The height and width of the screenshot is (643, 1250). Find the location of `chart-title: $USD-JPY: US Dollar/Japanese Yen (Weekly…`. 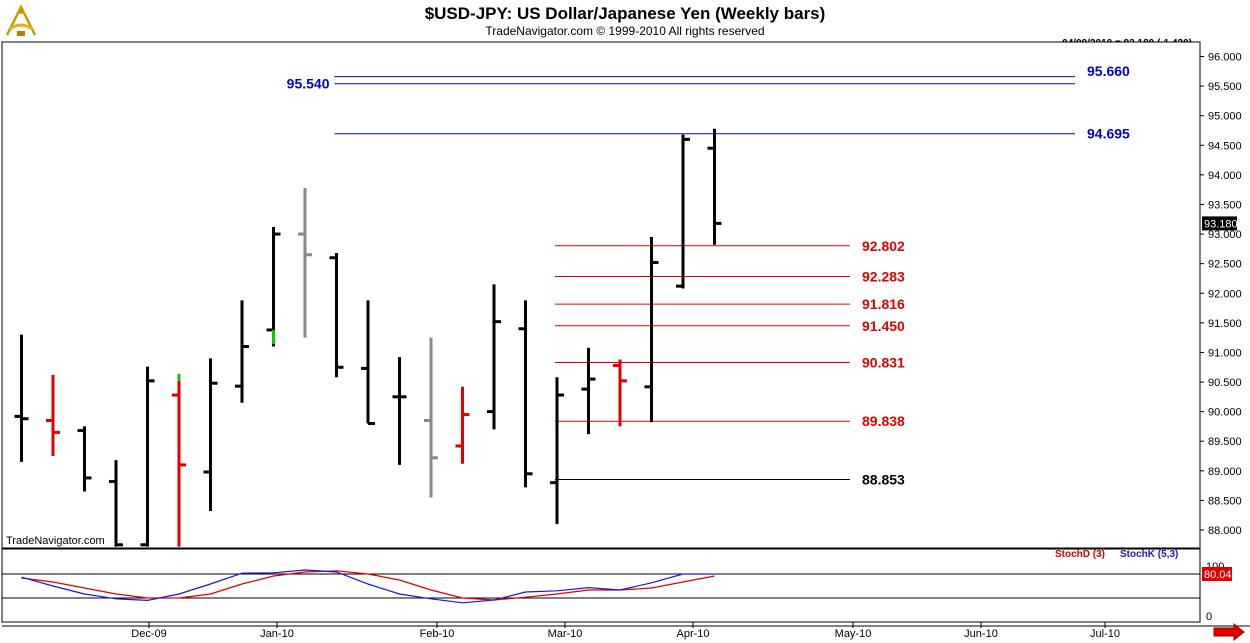

chart-title: $USD-JPY: US Dollar/Japanese Yen (Weekly… is located at coordinates (625, 13).